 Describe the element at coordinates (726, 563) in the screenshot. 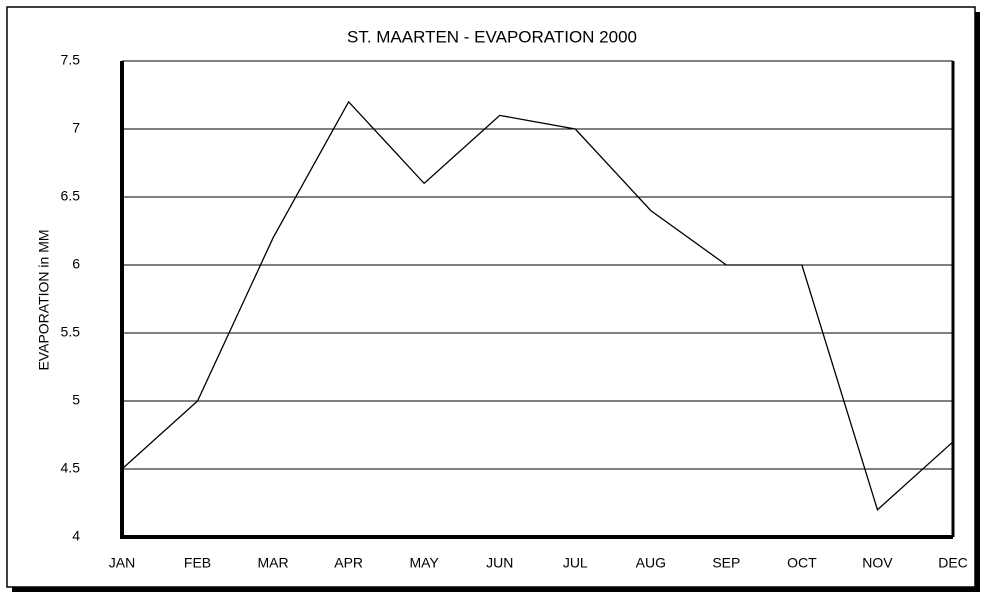

I see `x-tick-label: SEP` at that location.